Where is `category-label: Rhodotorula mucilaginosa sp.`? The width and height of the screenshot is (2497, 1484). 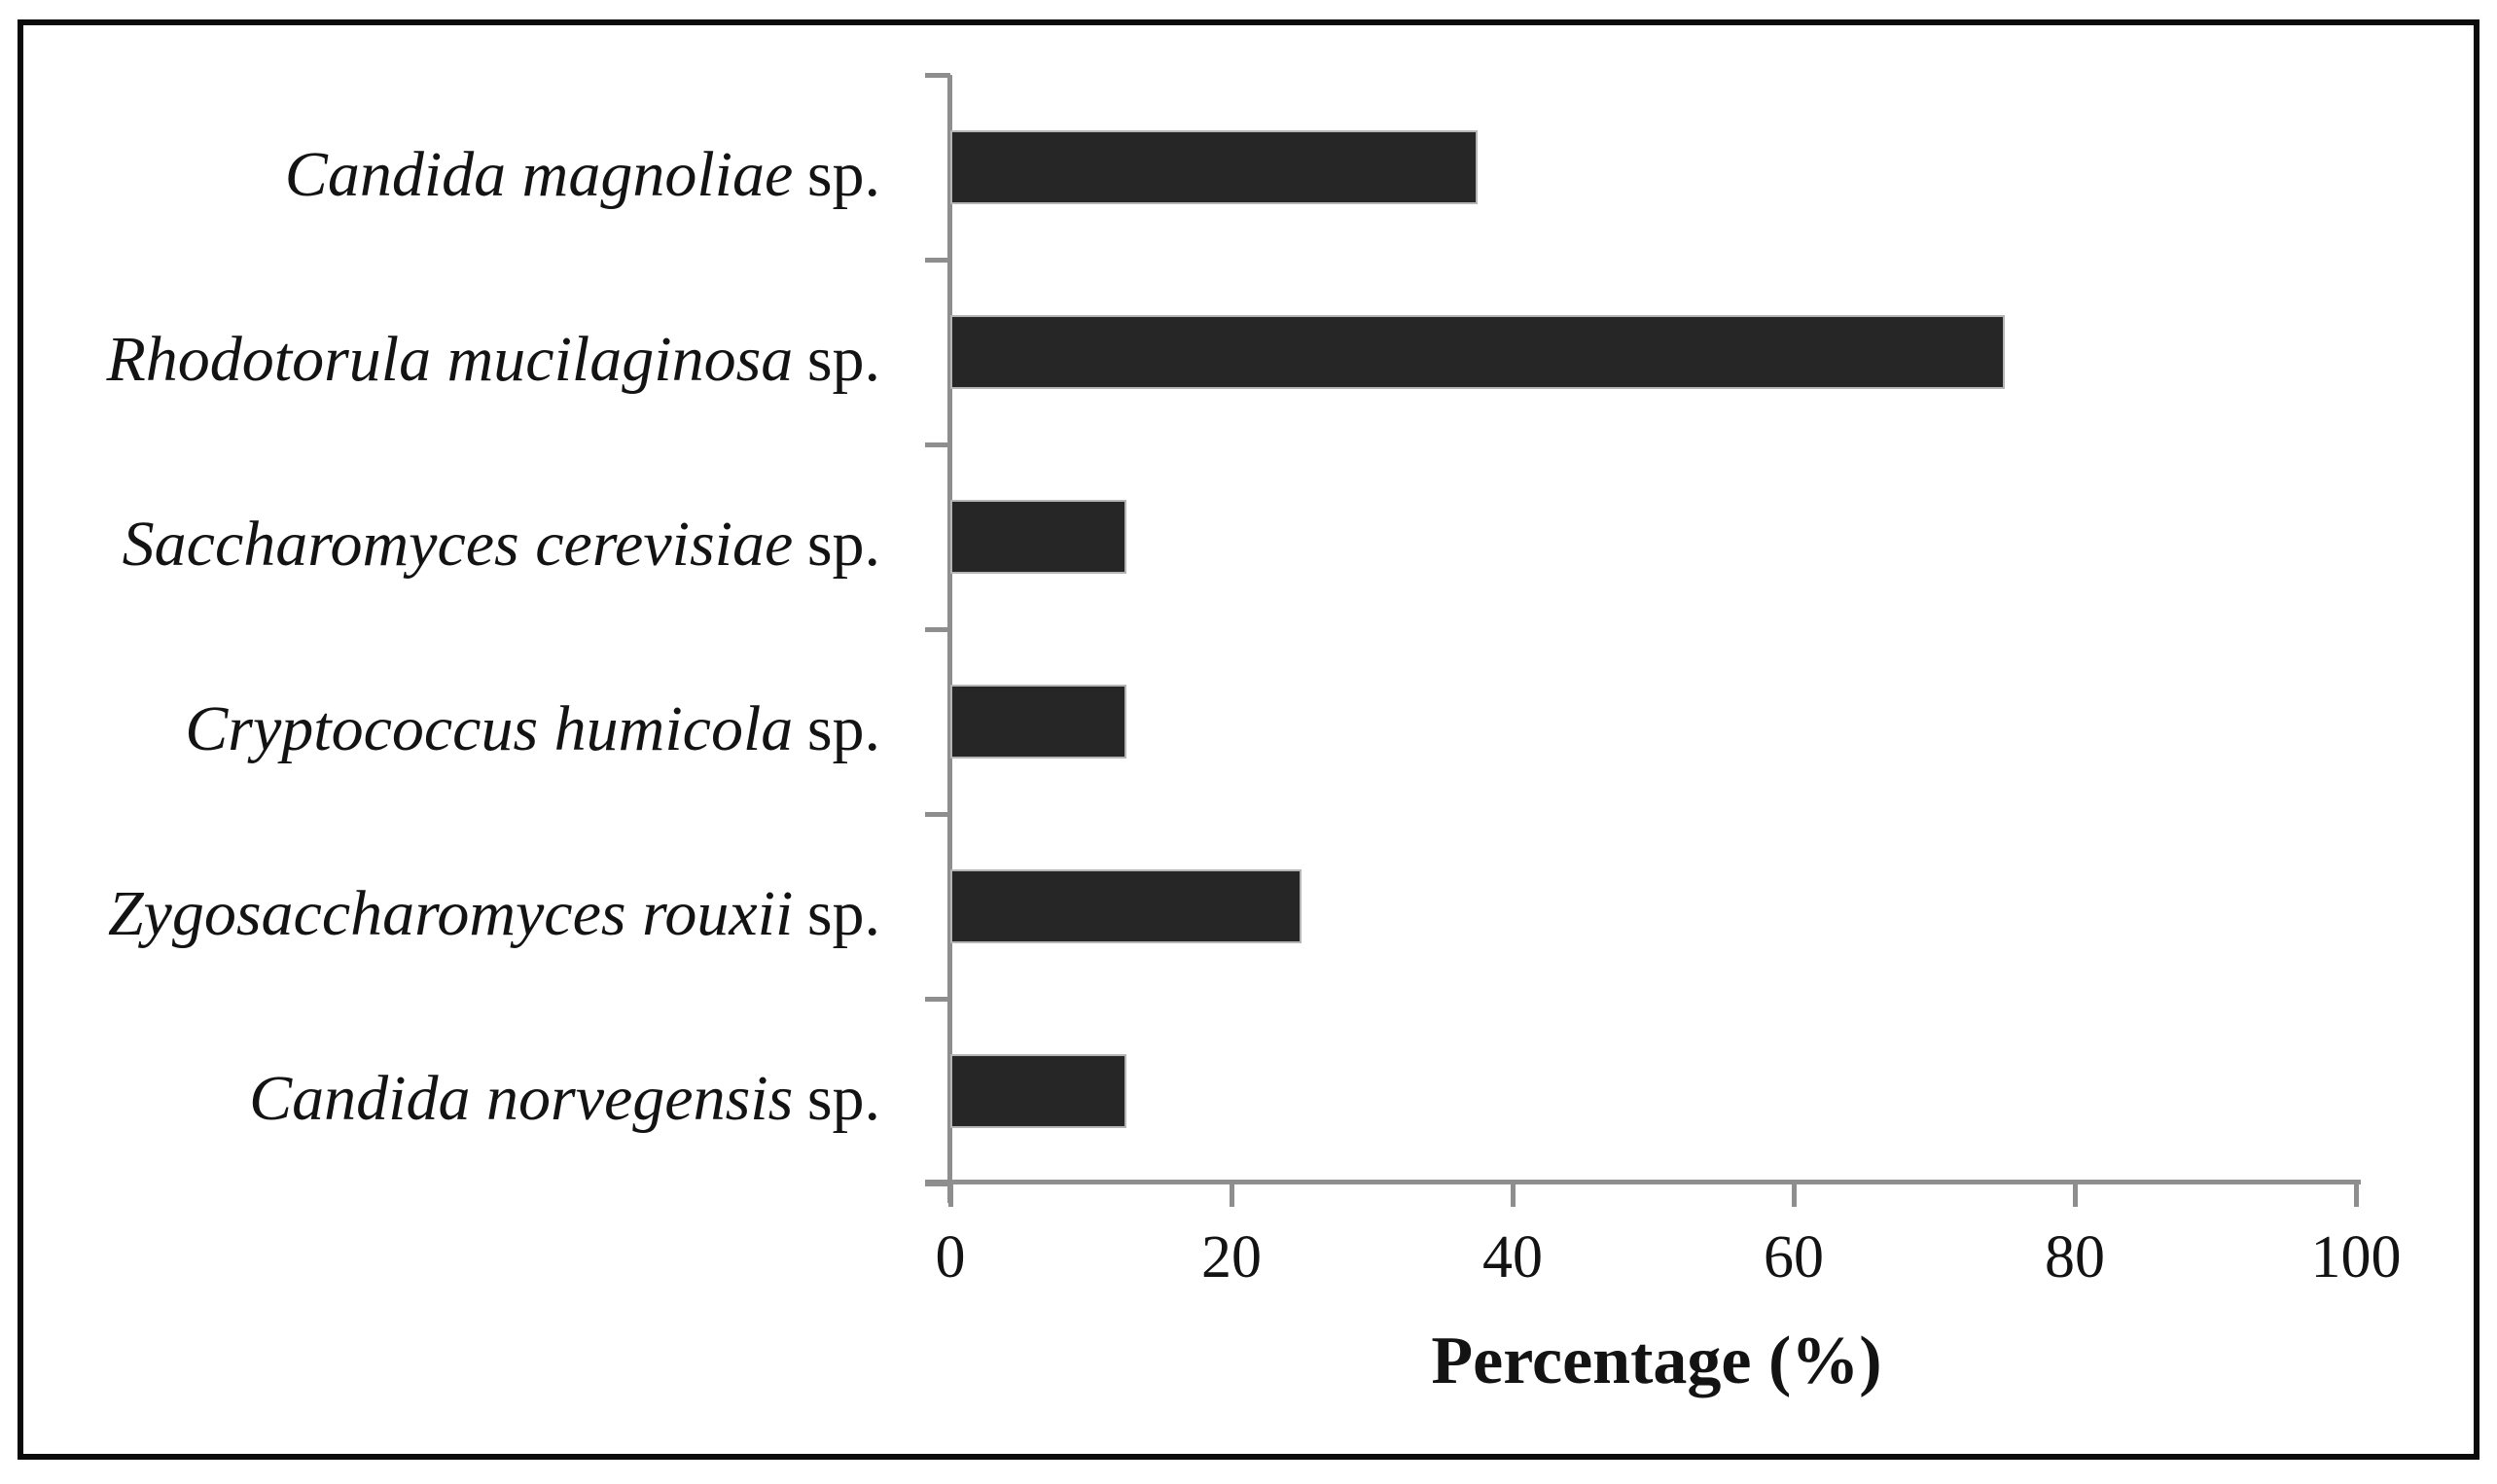 category-label: Rhodotorula mucilaginosa sp. is located at coordinates (440, 360).